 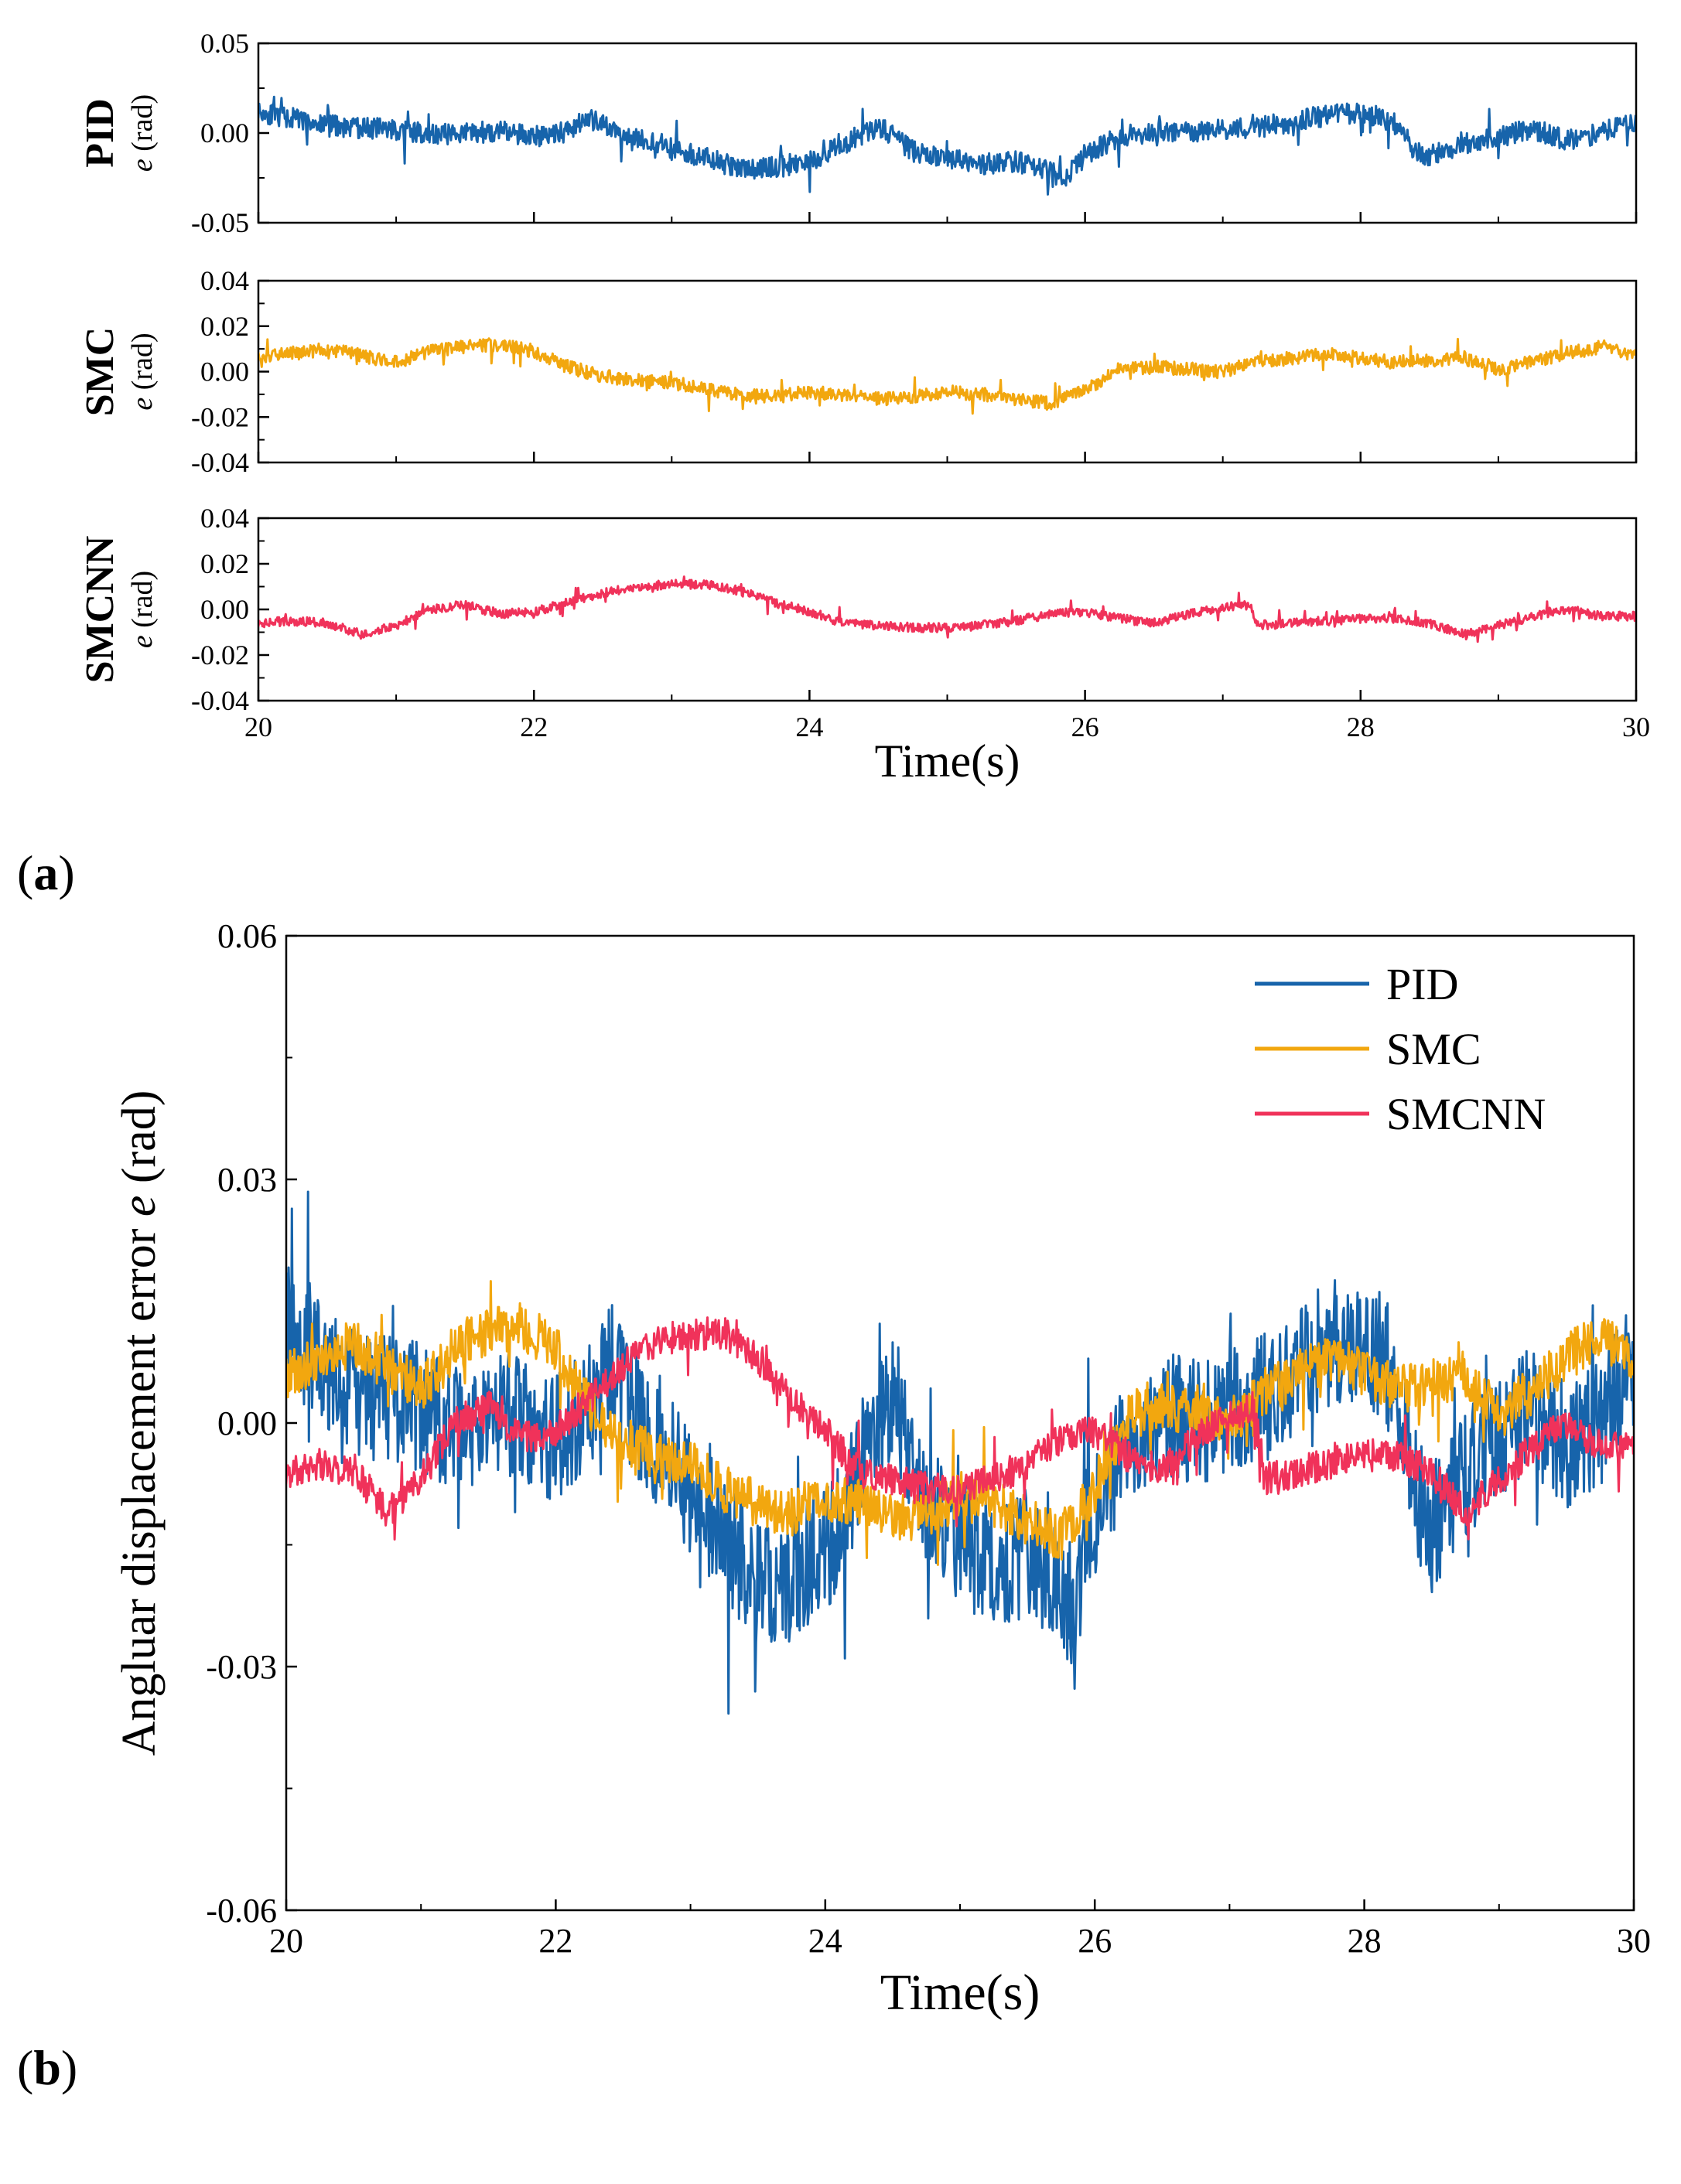 I want to click on series-line-pid, so click(x=947, y=145).